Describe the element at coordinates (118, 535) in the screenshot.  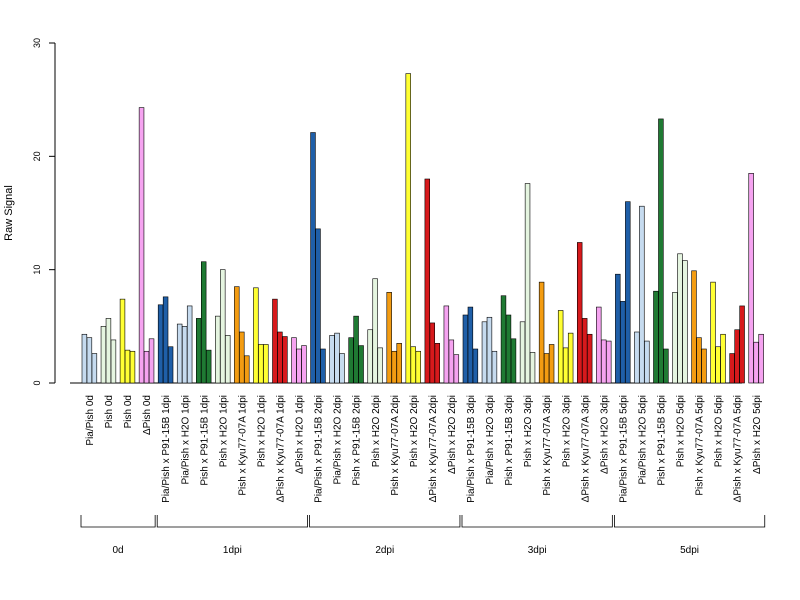
I see `group-bracket-0: 0d` at that location.